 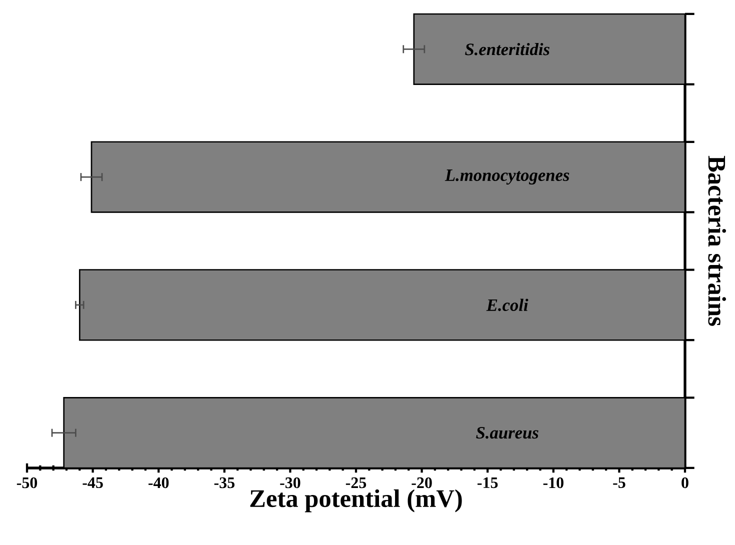 What do you see at coordinates (356, 500) in the screenshot?
I see `x-axis-title: Zeta potential (mV)` at bounding box center [356, 500].